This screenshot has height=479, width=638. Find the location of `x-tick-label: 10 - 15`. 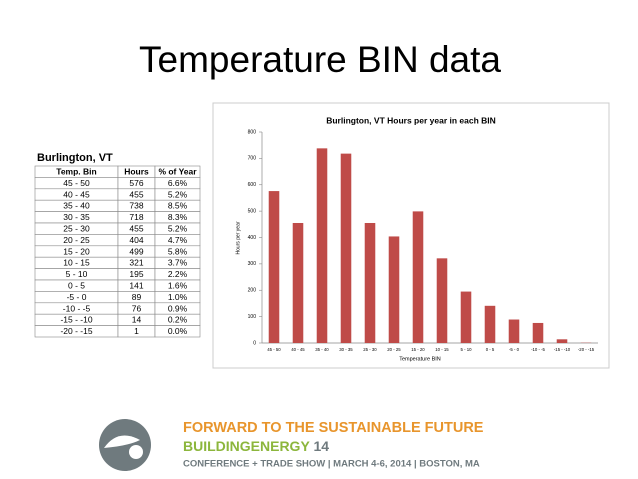

x-tick-label: 10 - 15 is located at coordinates (442, 349).